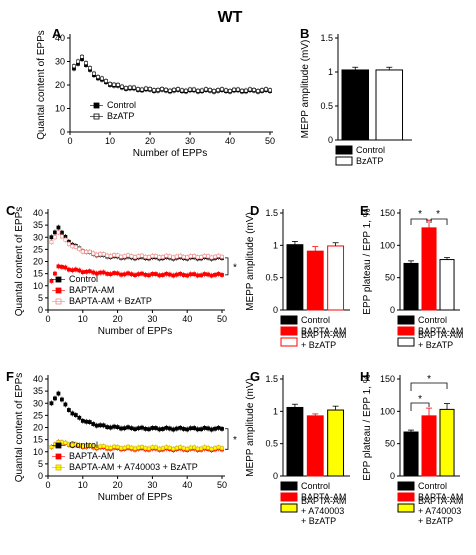 Image resolution: width=476 pixels, height=555 pixels. Describe the element at coordinates (367, 427) in the screenshot. I see `y-axis-label: EPP plateau / EPP 1, %` at that location.